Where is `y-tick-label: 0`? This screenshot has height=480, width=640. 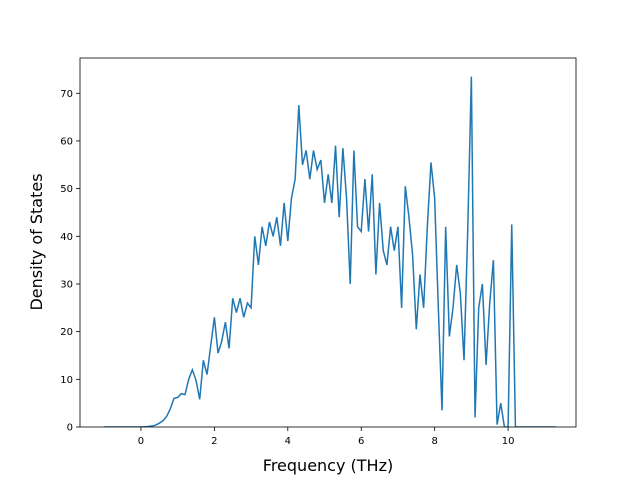 y-tick-label: 0 is located at coordinates (70, 428).